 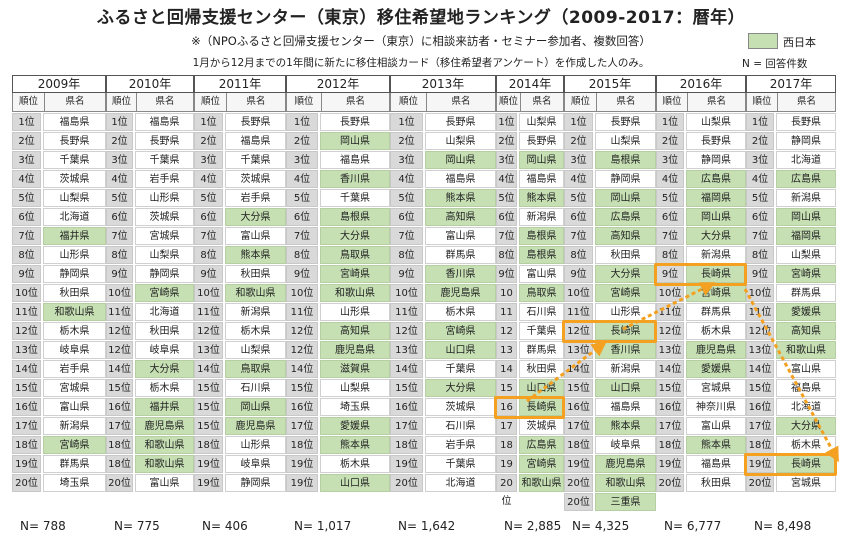 I want to click on arrow-2014-2015, so click(x=566, y=372).